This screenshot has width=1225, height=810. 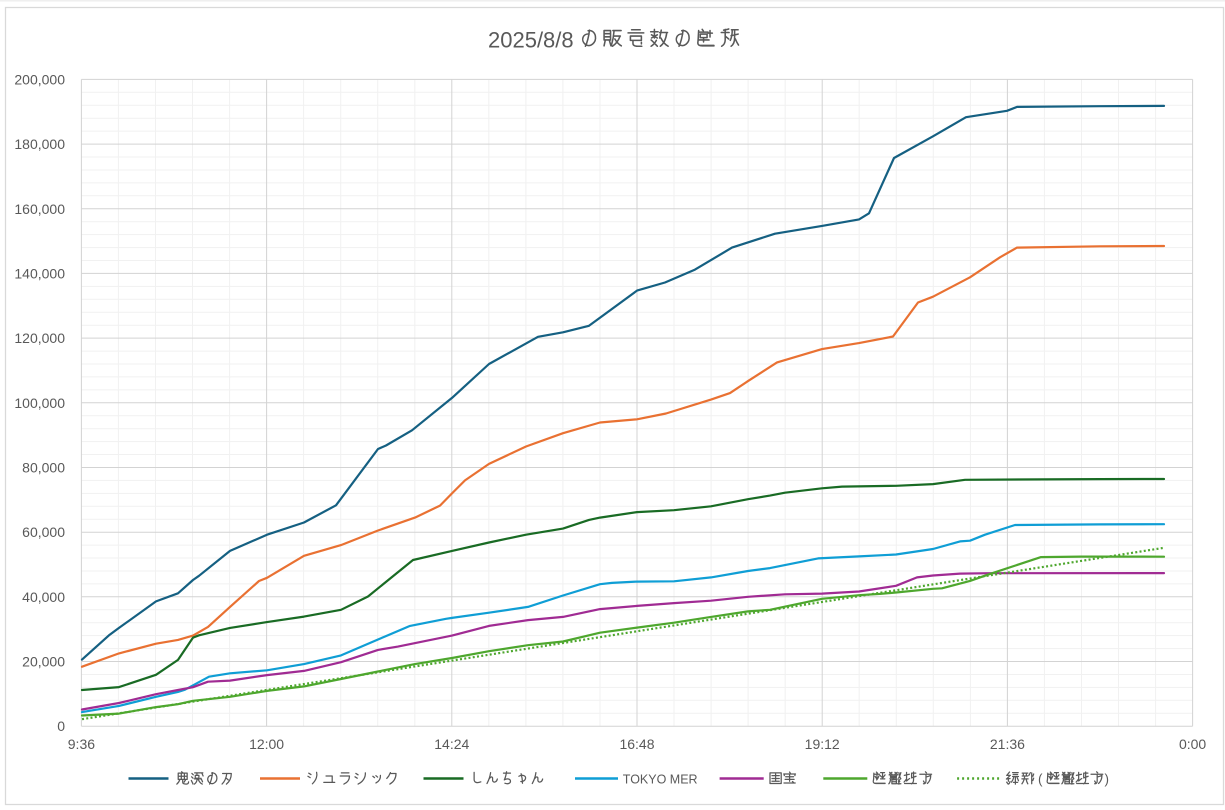 What do you see at coordinates (61, 726) in the screenshot?
I see `svg-text: 0` at bounding box center [61, 726].